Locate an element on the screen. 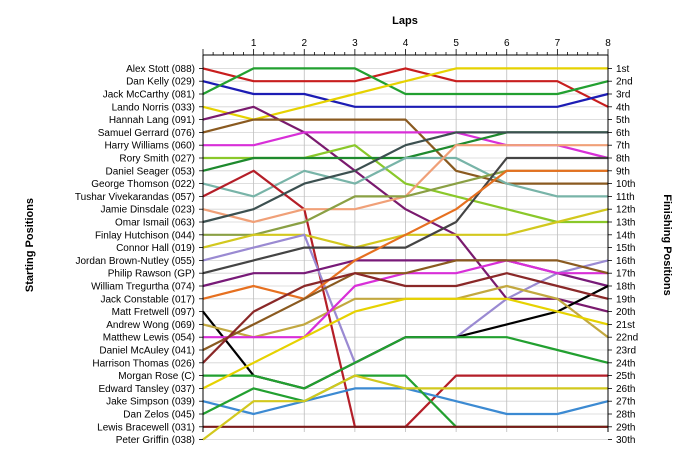 The image size is (700, 450). finishing-position-label: 24th is located at coordinates (625, 363).